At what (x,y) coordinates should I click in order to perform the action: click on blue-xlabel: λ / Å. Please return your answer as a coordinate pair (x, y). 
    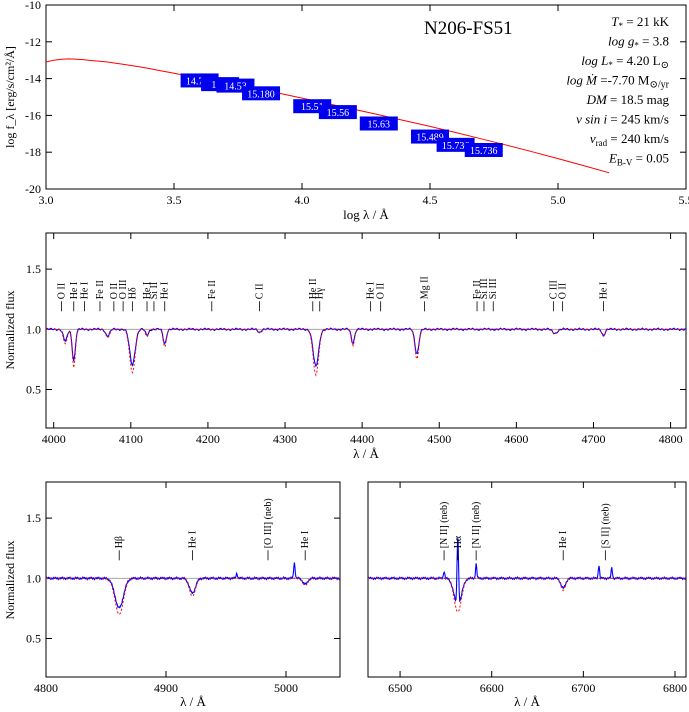
    Looking at the image, I should click on (366, 453).